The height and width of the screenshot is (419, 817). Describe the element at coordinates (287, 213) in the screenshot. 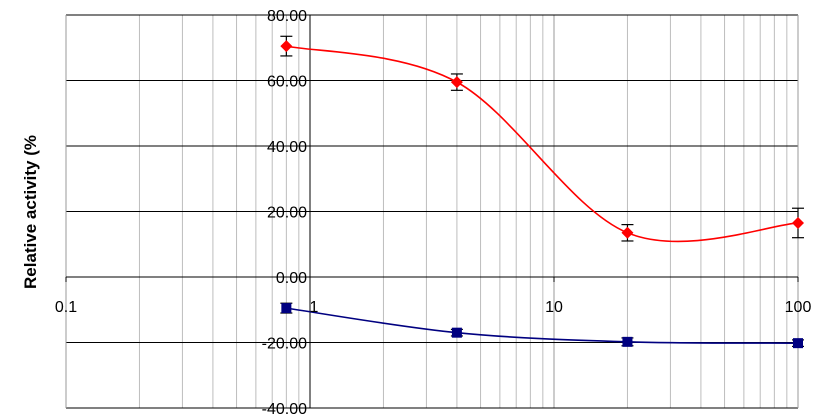

I see `y-tick-label: 20.00` at that location.